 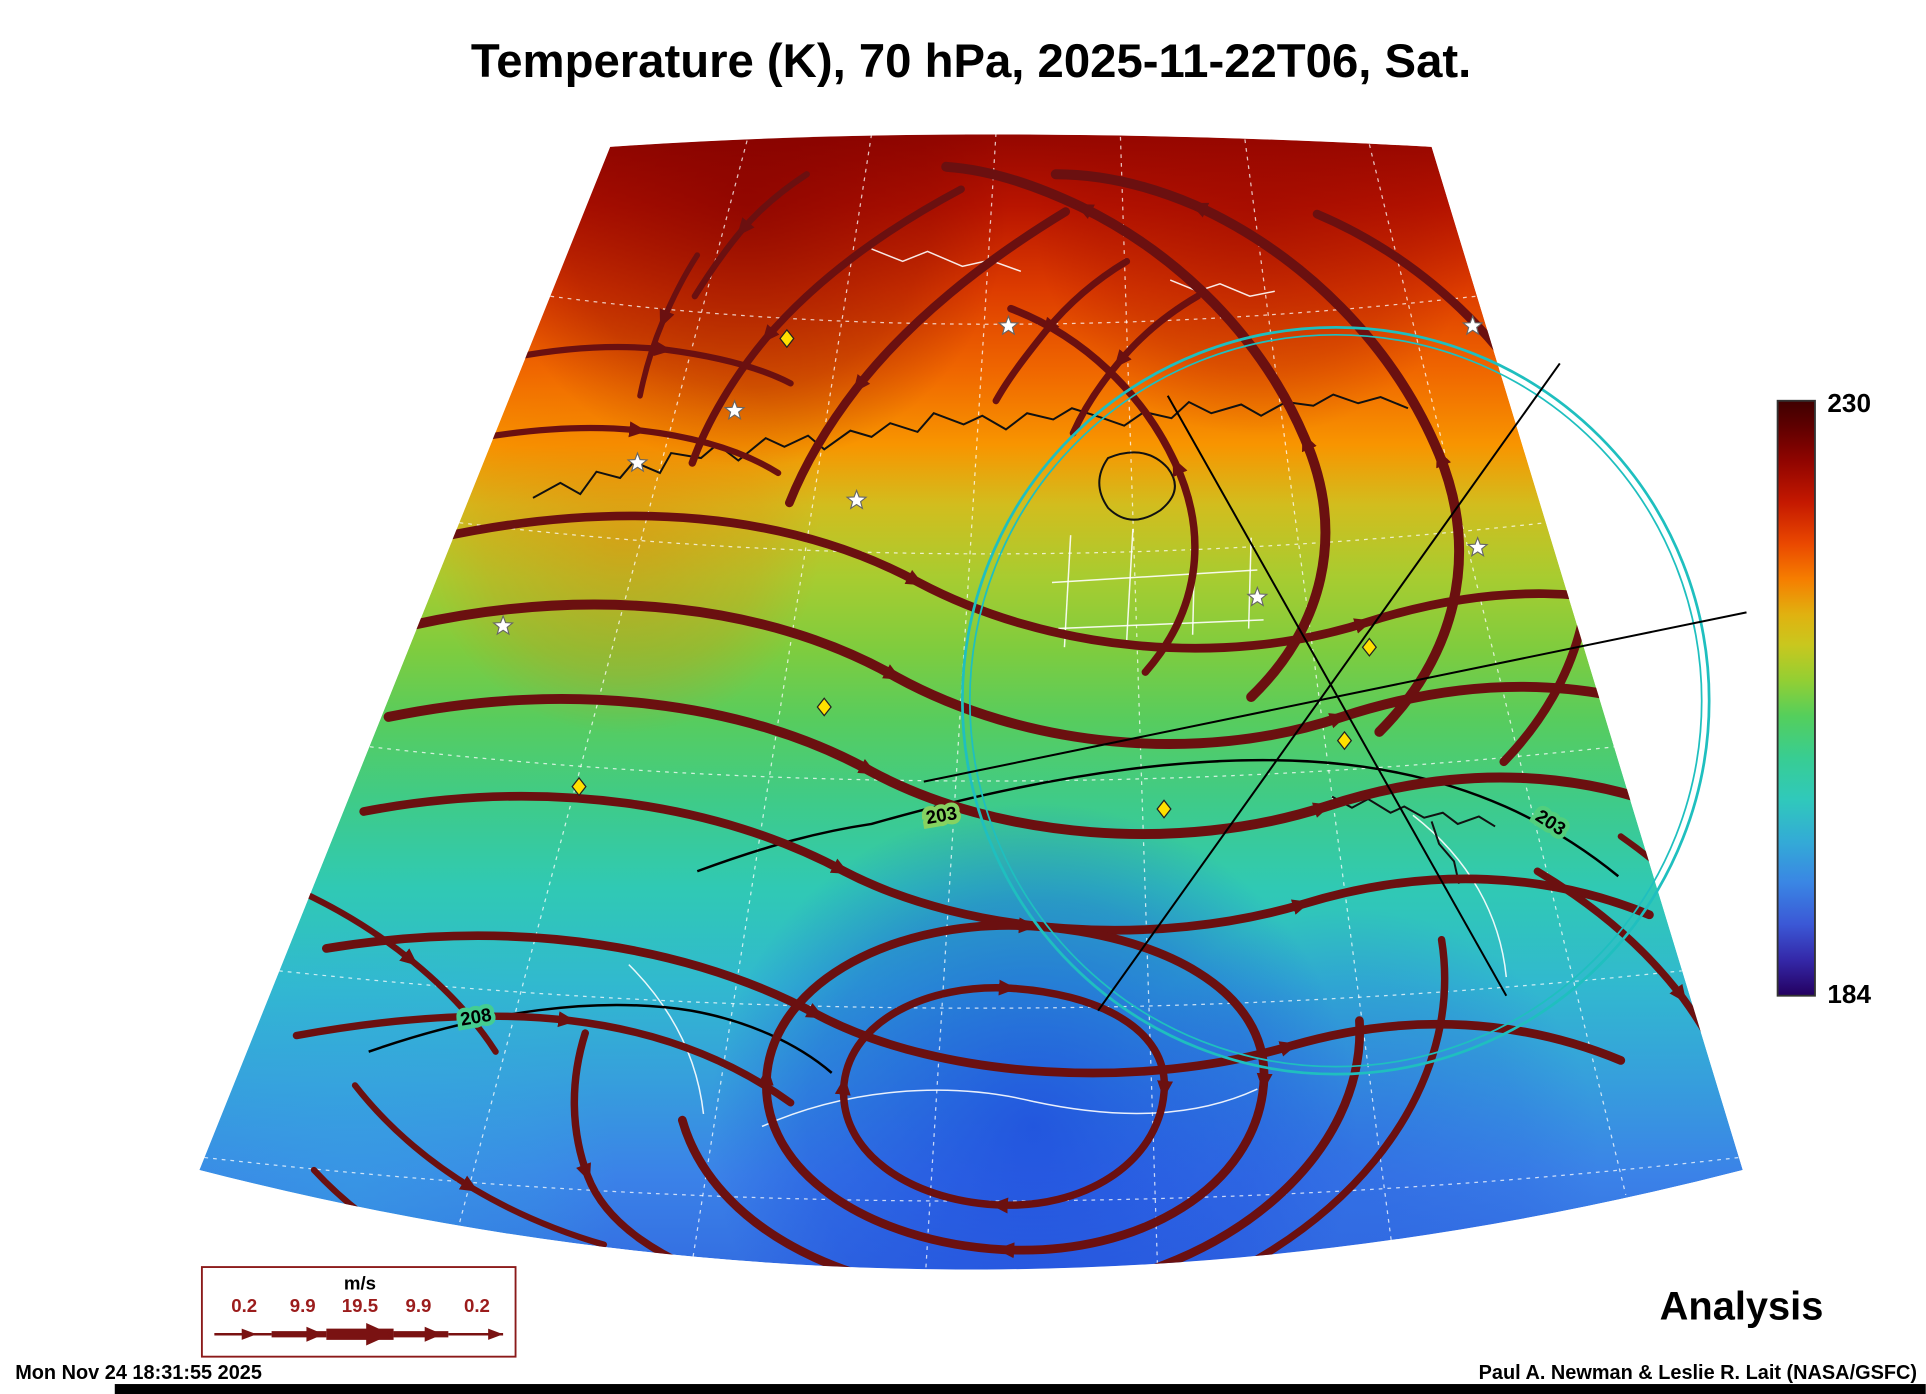 I want to click on legend-box, so click(x=358, y=1312).